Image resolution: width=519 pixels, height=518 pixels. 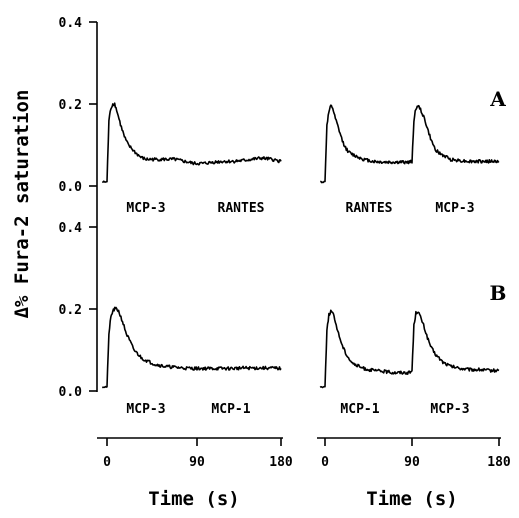 I want to click on trace-line-b-right, so click(x=409, y=349).